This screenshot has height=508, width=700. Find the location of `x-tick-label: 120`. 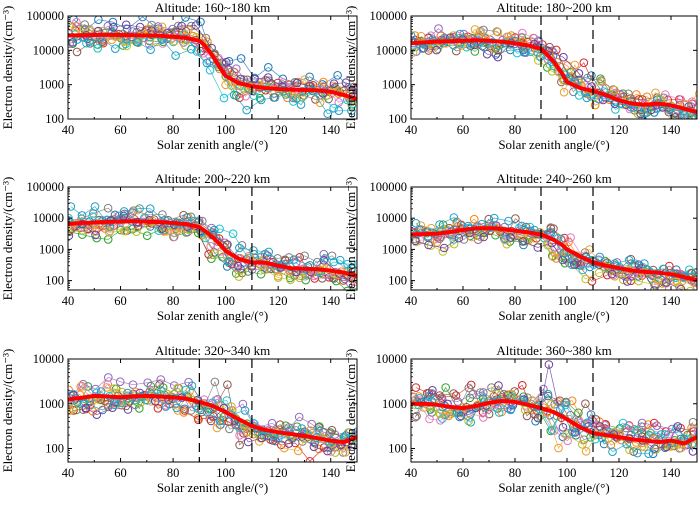

x-tick-label: 120 is located at coordinates (619, 473).